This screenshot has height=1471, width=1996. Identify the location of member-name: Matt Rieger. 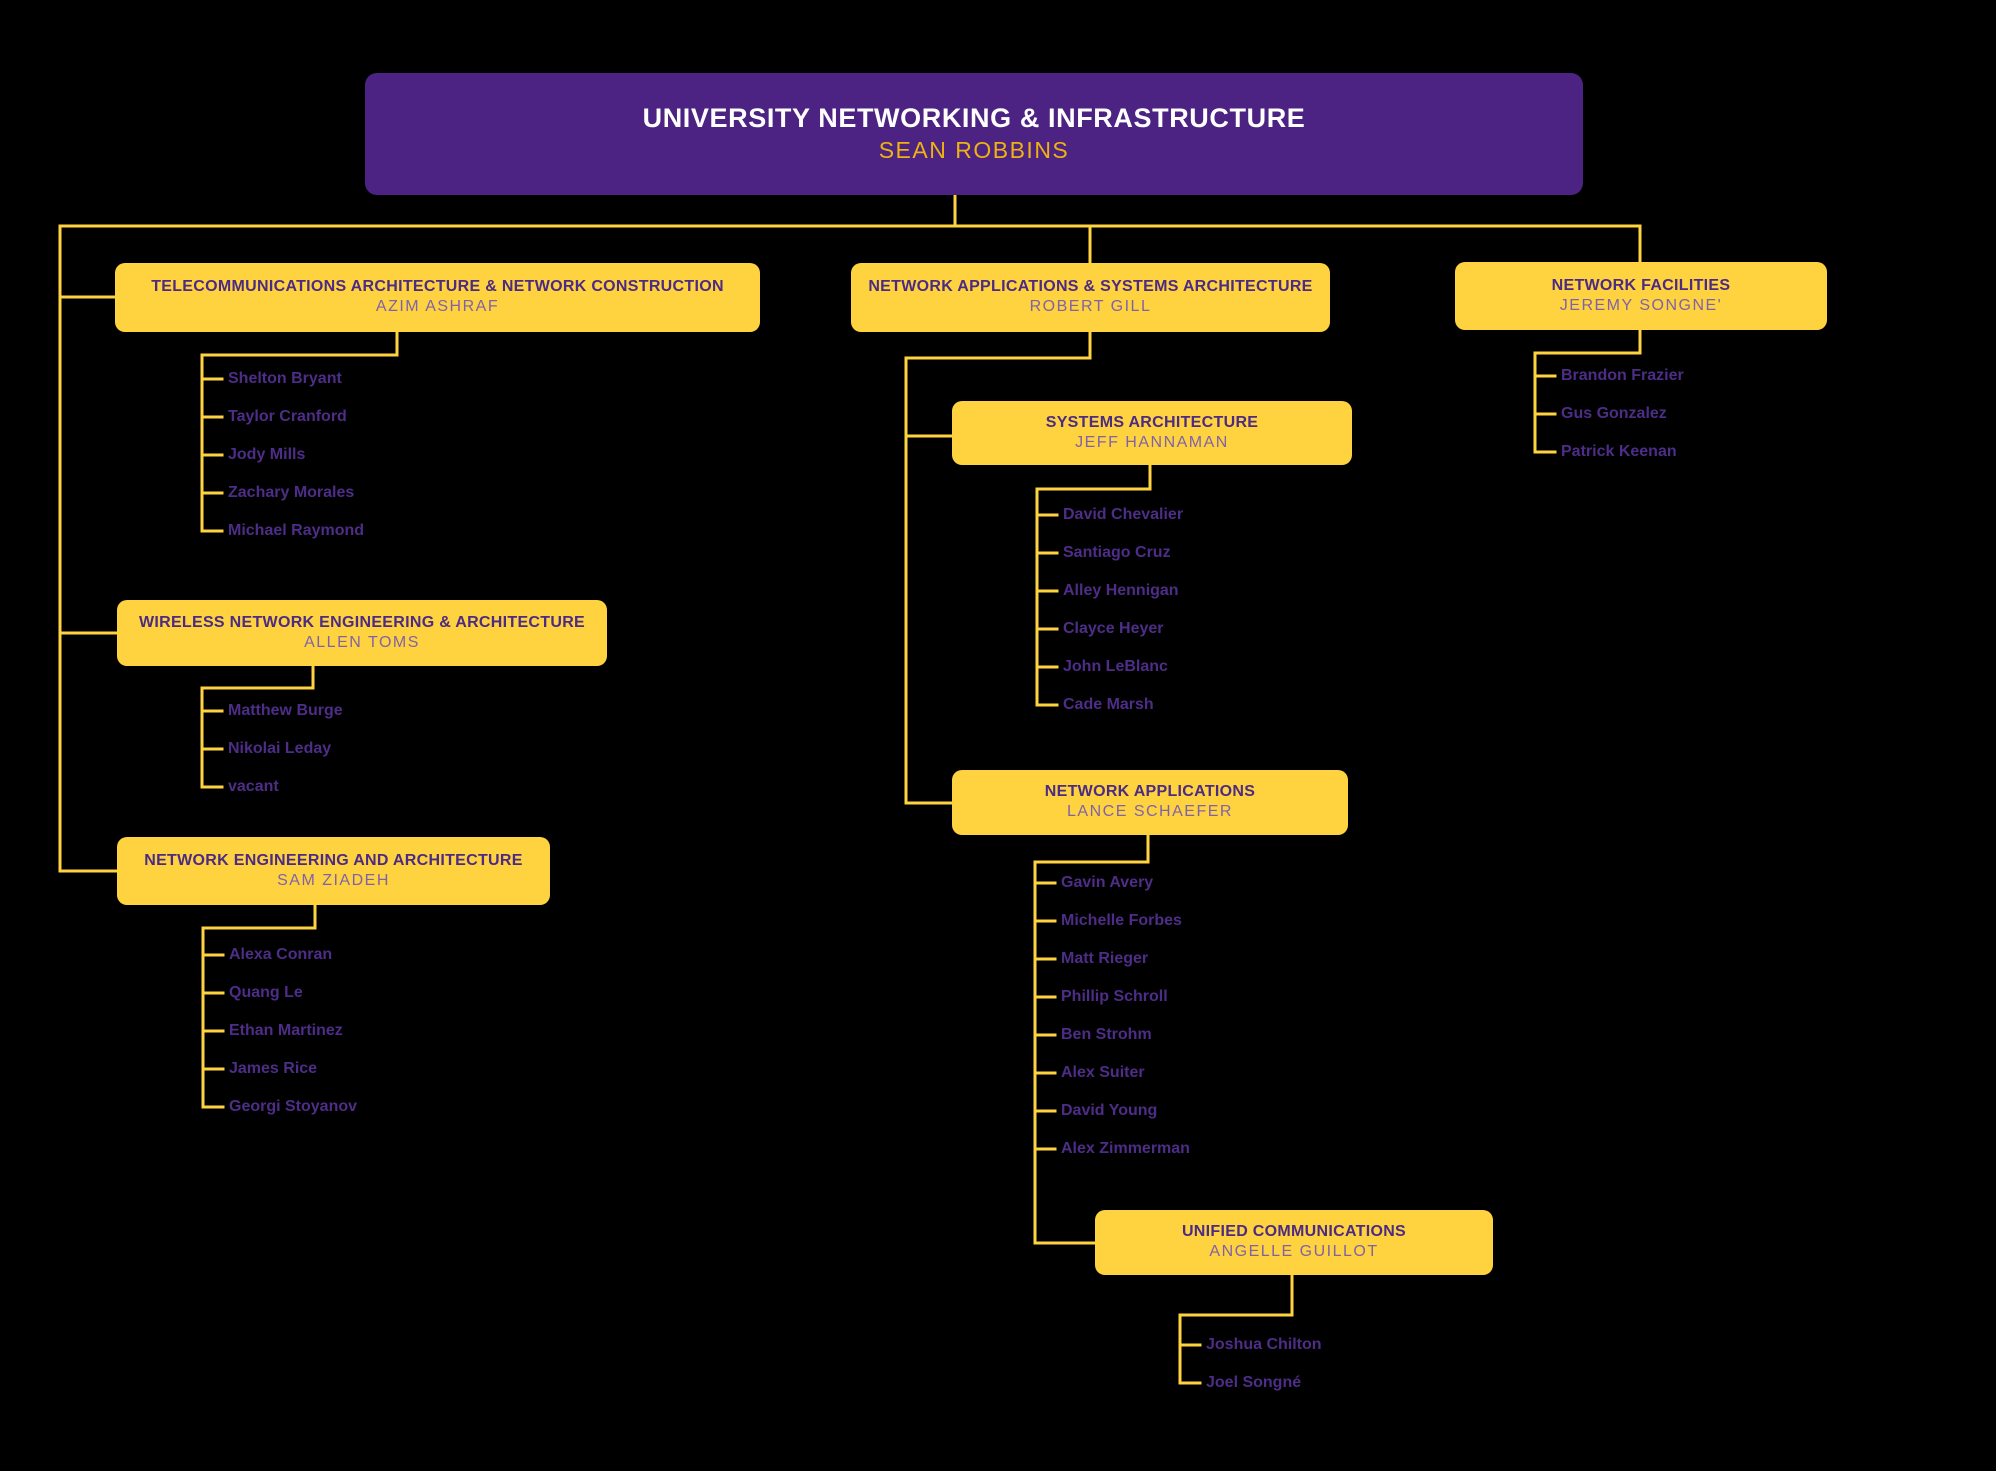
(1105, 958).